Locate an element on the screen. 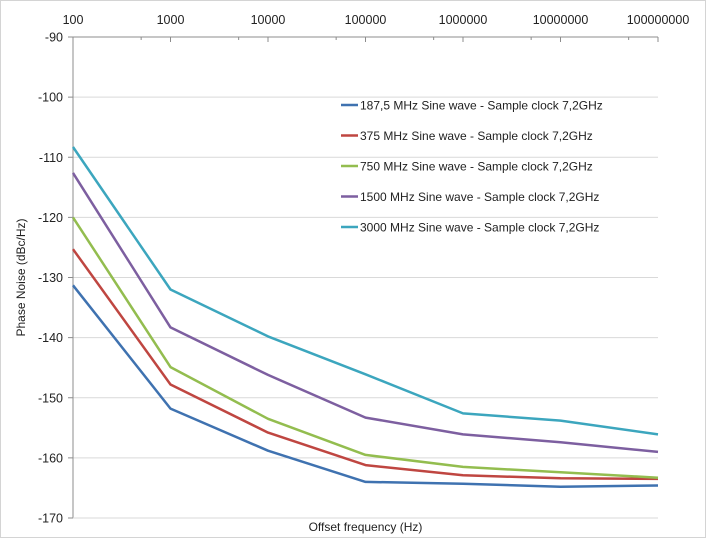  y-tick-label: -120 is located at coordinates (50, 218).